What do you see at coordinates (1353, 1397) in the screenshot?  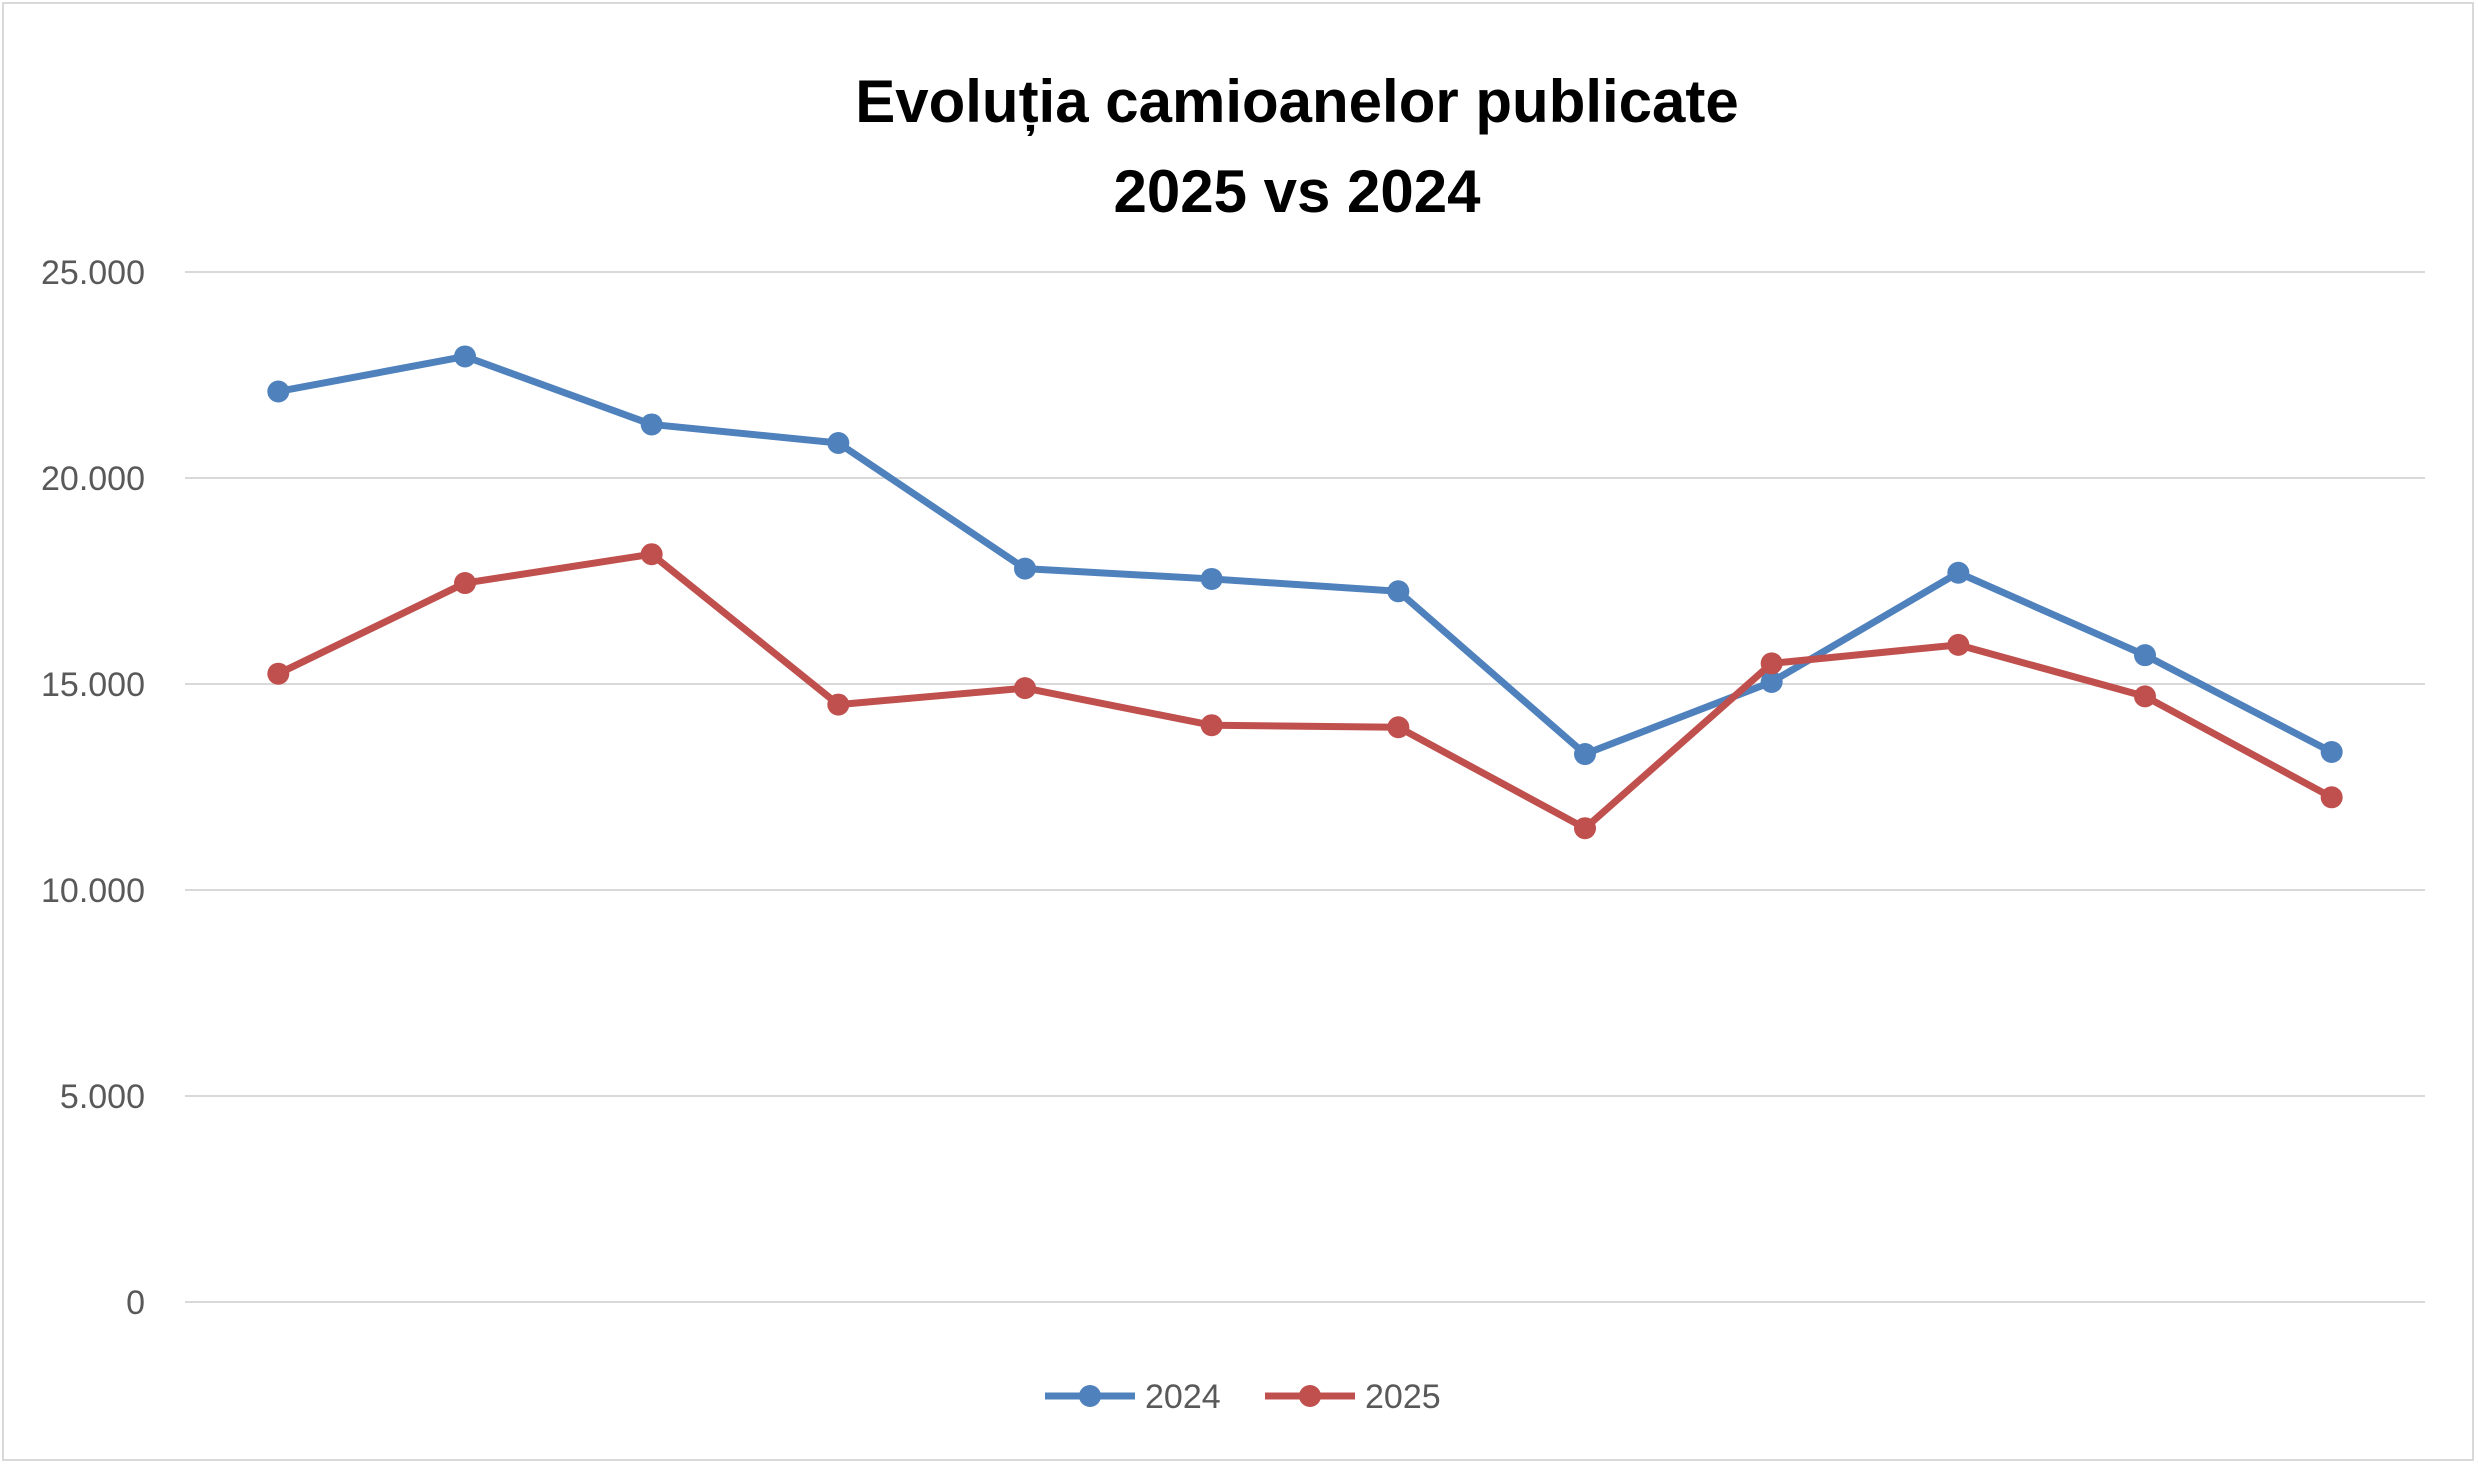 I see `legend-item-2025: 2025` at bounding box center [1353, 1397].